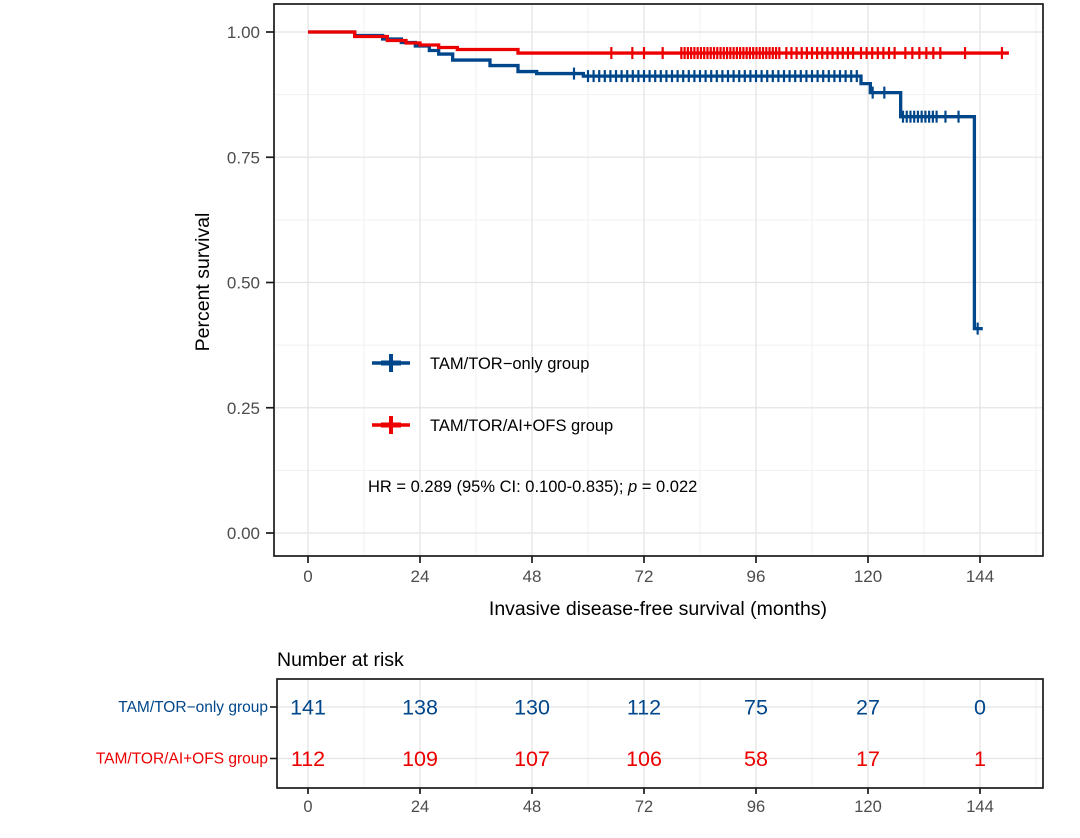 The height and width of the screenshot is (838, 1080). What do you see at coordinates (243, 157) in the screenshot?
I see `y-tick-label: 0.75` at bounding box center [243, 157].